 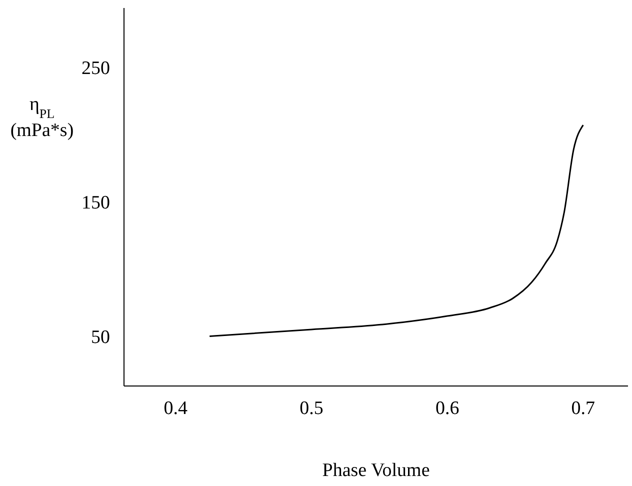 I want to click on x-tick-label: 0.5, so click(x=312, y=408).